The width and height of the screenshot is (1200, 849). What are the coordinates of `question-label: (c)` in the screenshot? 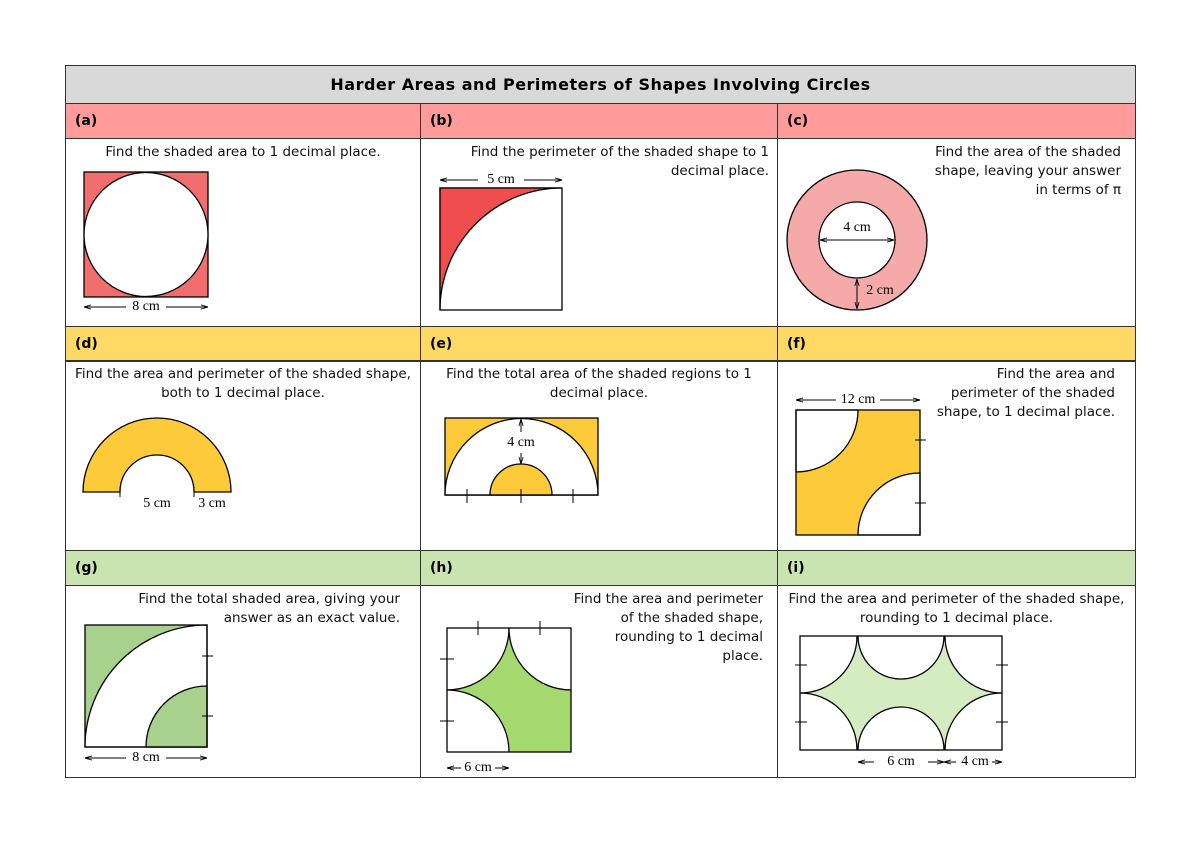 It's located at (798, 121).